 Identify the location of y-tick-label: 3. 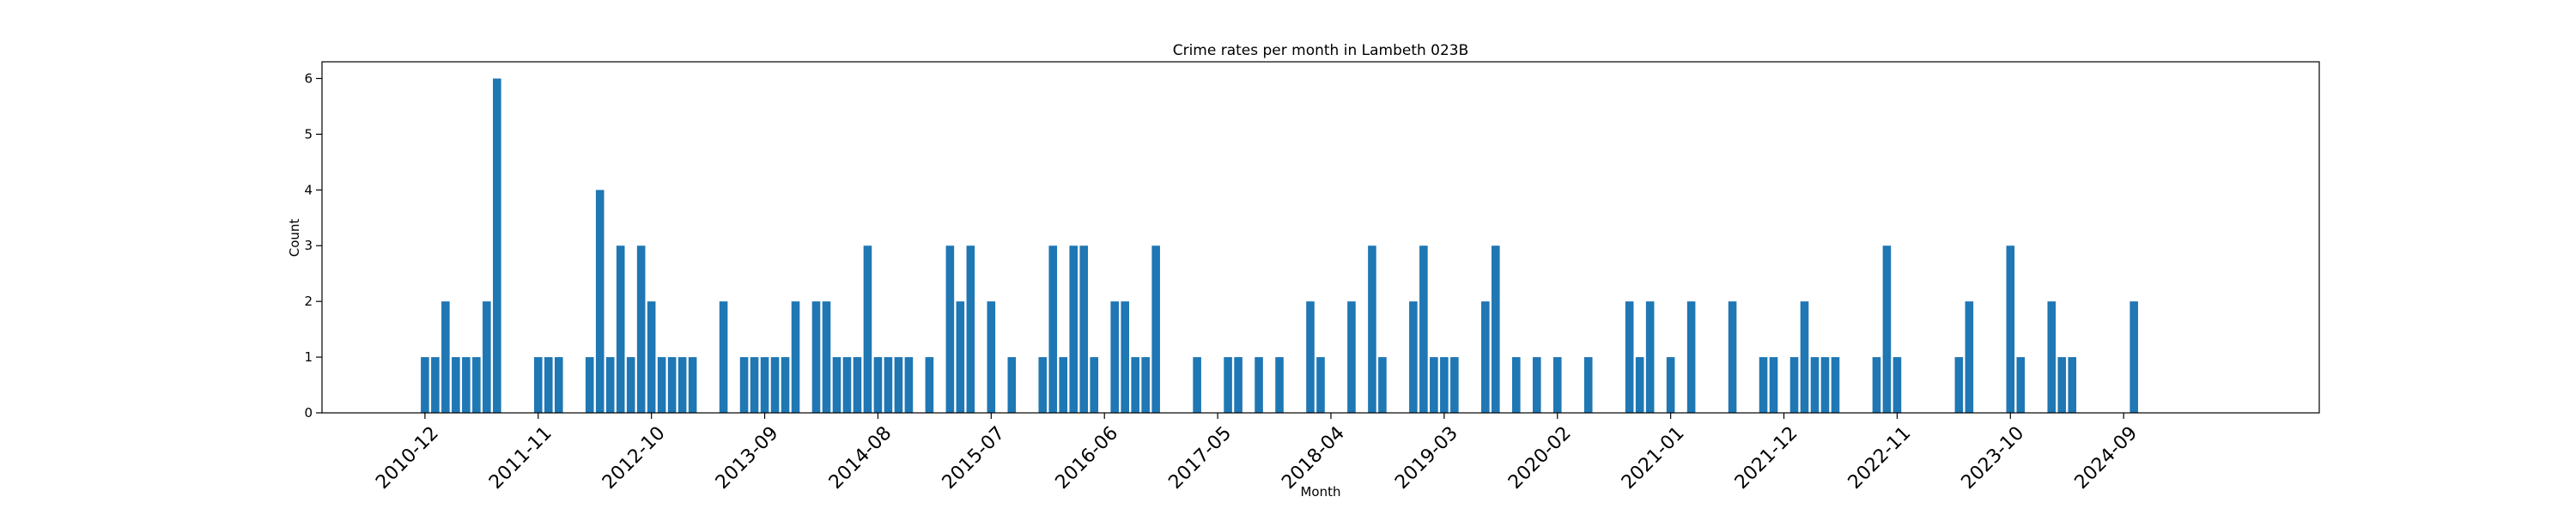
(308, 245).